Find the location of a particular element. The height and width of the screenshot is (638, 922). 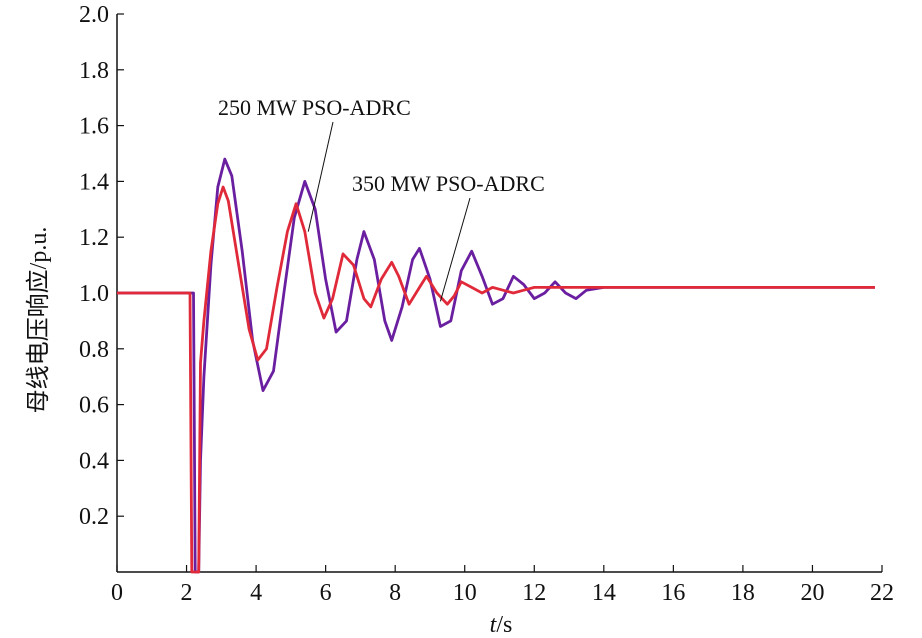

x-tick-label: 6 is located at coordinates (326, 593).